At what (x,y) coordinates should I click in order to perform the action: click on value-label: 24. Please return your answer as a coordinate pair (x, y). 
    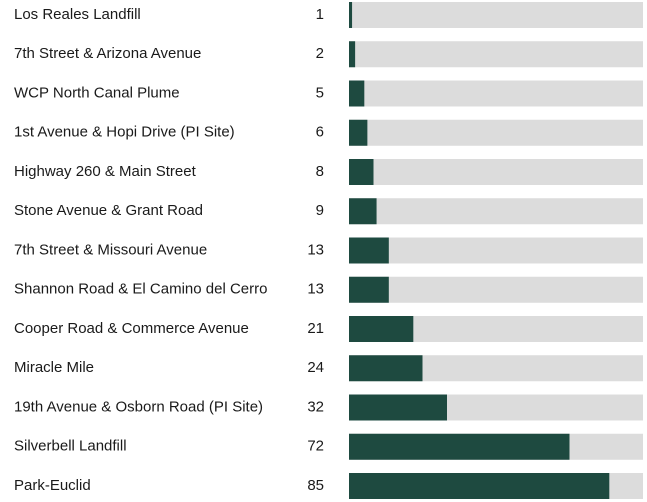
    Looking at the image, I should click on (315, 367).